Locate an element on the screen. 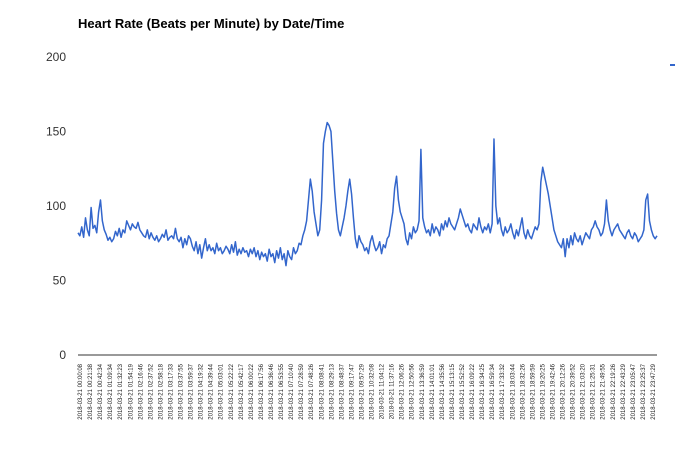 This screenshot has height=449, width=676. x-tick-label: 2018-03-21 00:42:34 is located at coordinates (101, 391).